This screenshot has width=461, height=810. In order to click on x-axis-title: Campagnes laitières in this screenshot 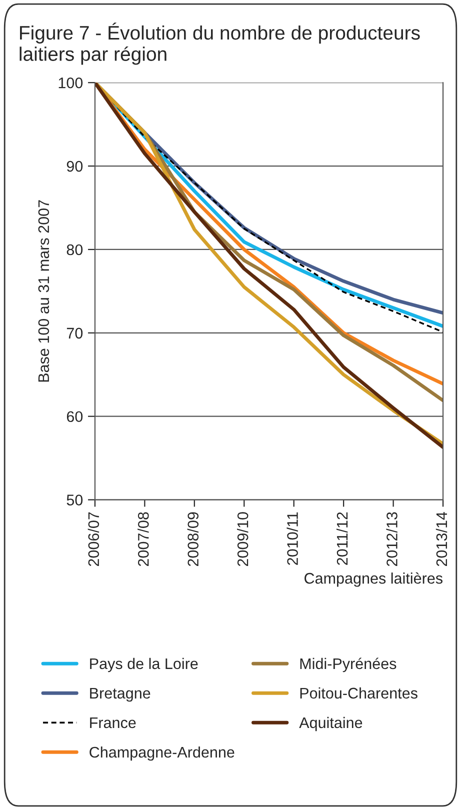, I will do `click(373, 579)`.